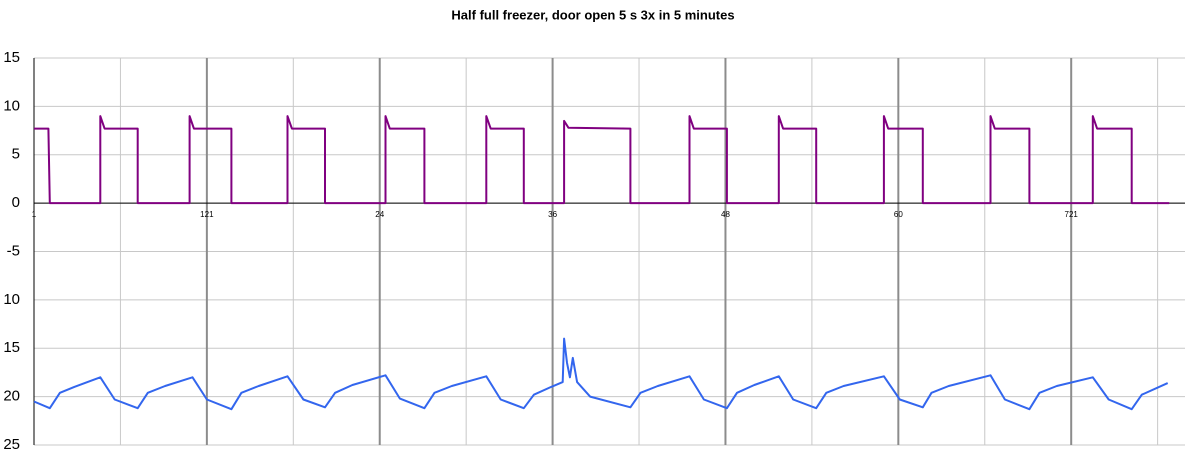 The width and height of the screenshot is (1201, 457). I want to click on x-tick-label: 24, so click(379, 214).